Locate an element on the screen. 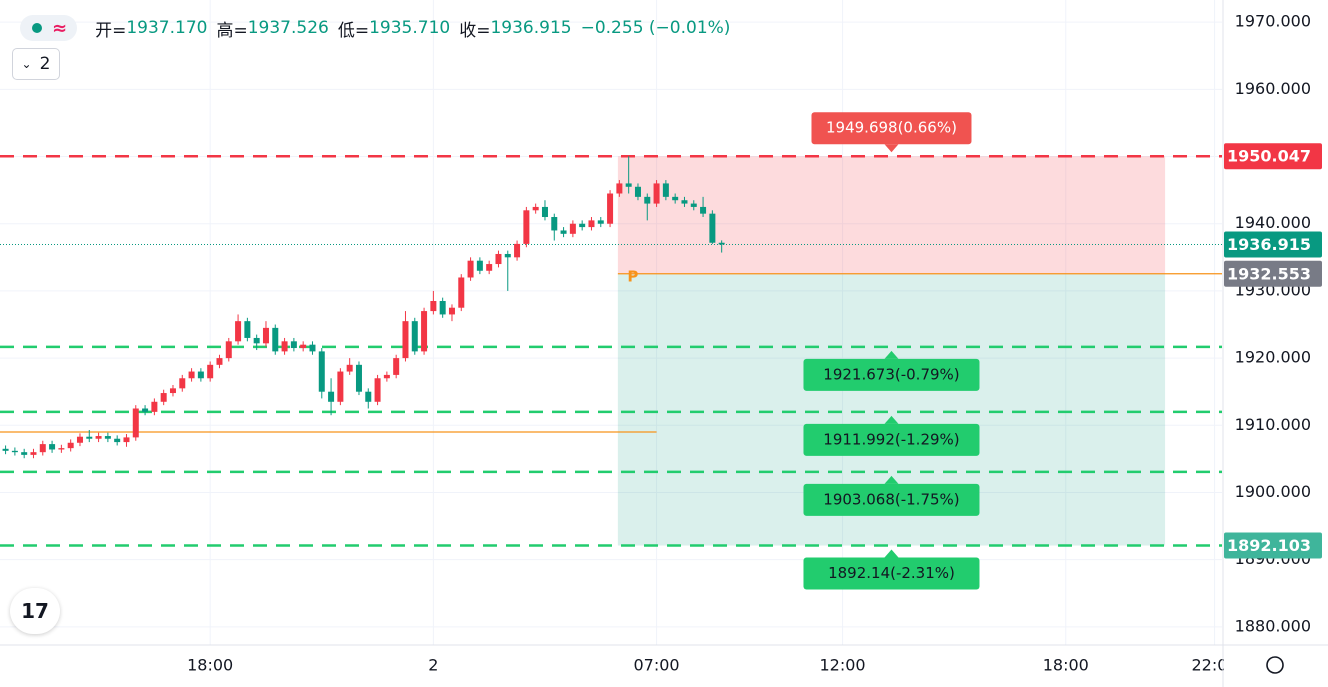 The image size is (1328, 687). logo: 17 is located at coordinates (35, 611).